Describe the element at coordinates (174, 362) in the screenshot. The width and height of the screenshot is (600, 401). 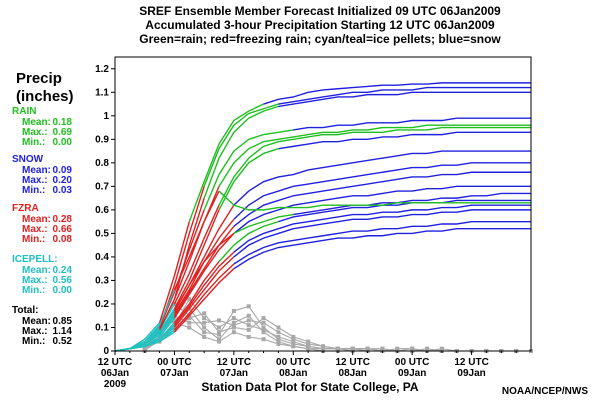
I see `x-tick-label: 00 UTC` at that location.